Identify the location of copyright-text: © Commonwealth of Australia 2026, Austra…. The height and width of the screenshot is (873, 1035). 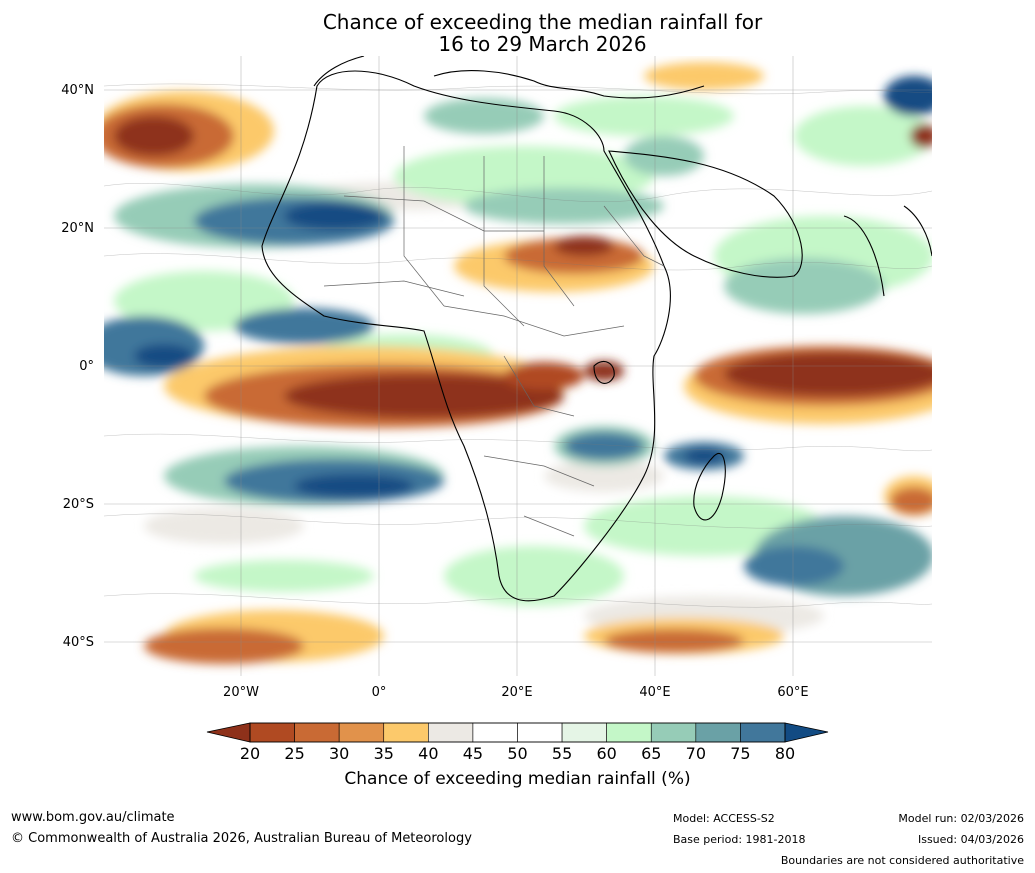
(241, 838).